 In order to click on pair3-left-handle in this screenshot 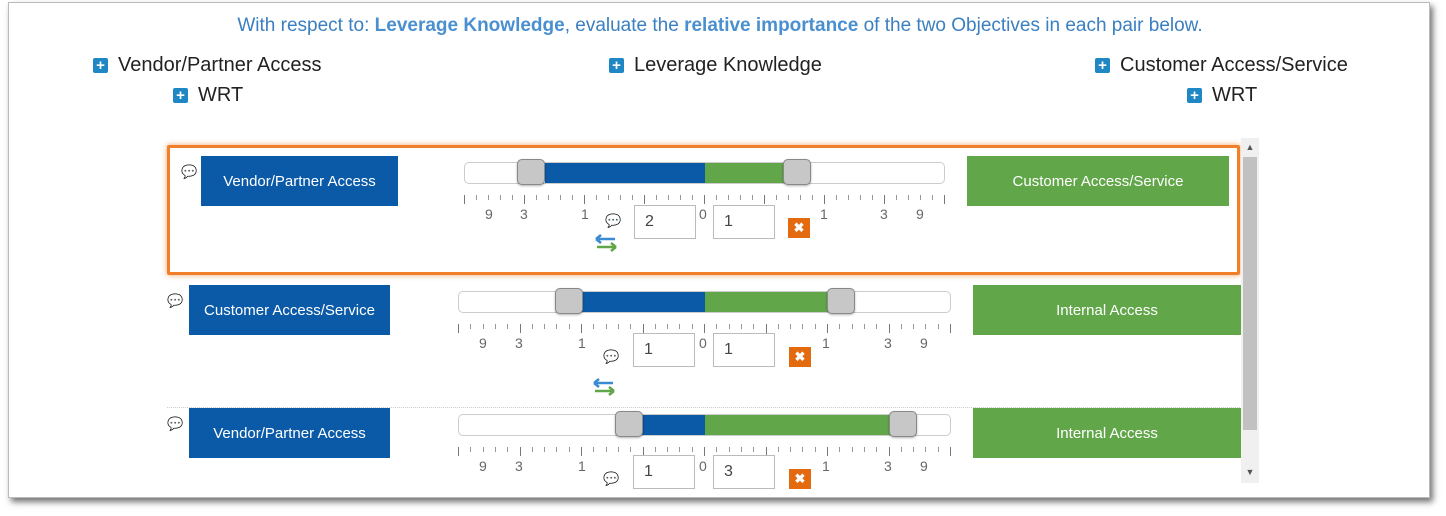, I will do `click(629, 424)`.